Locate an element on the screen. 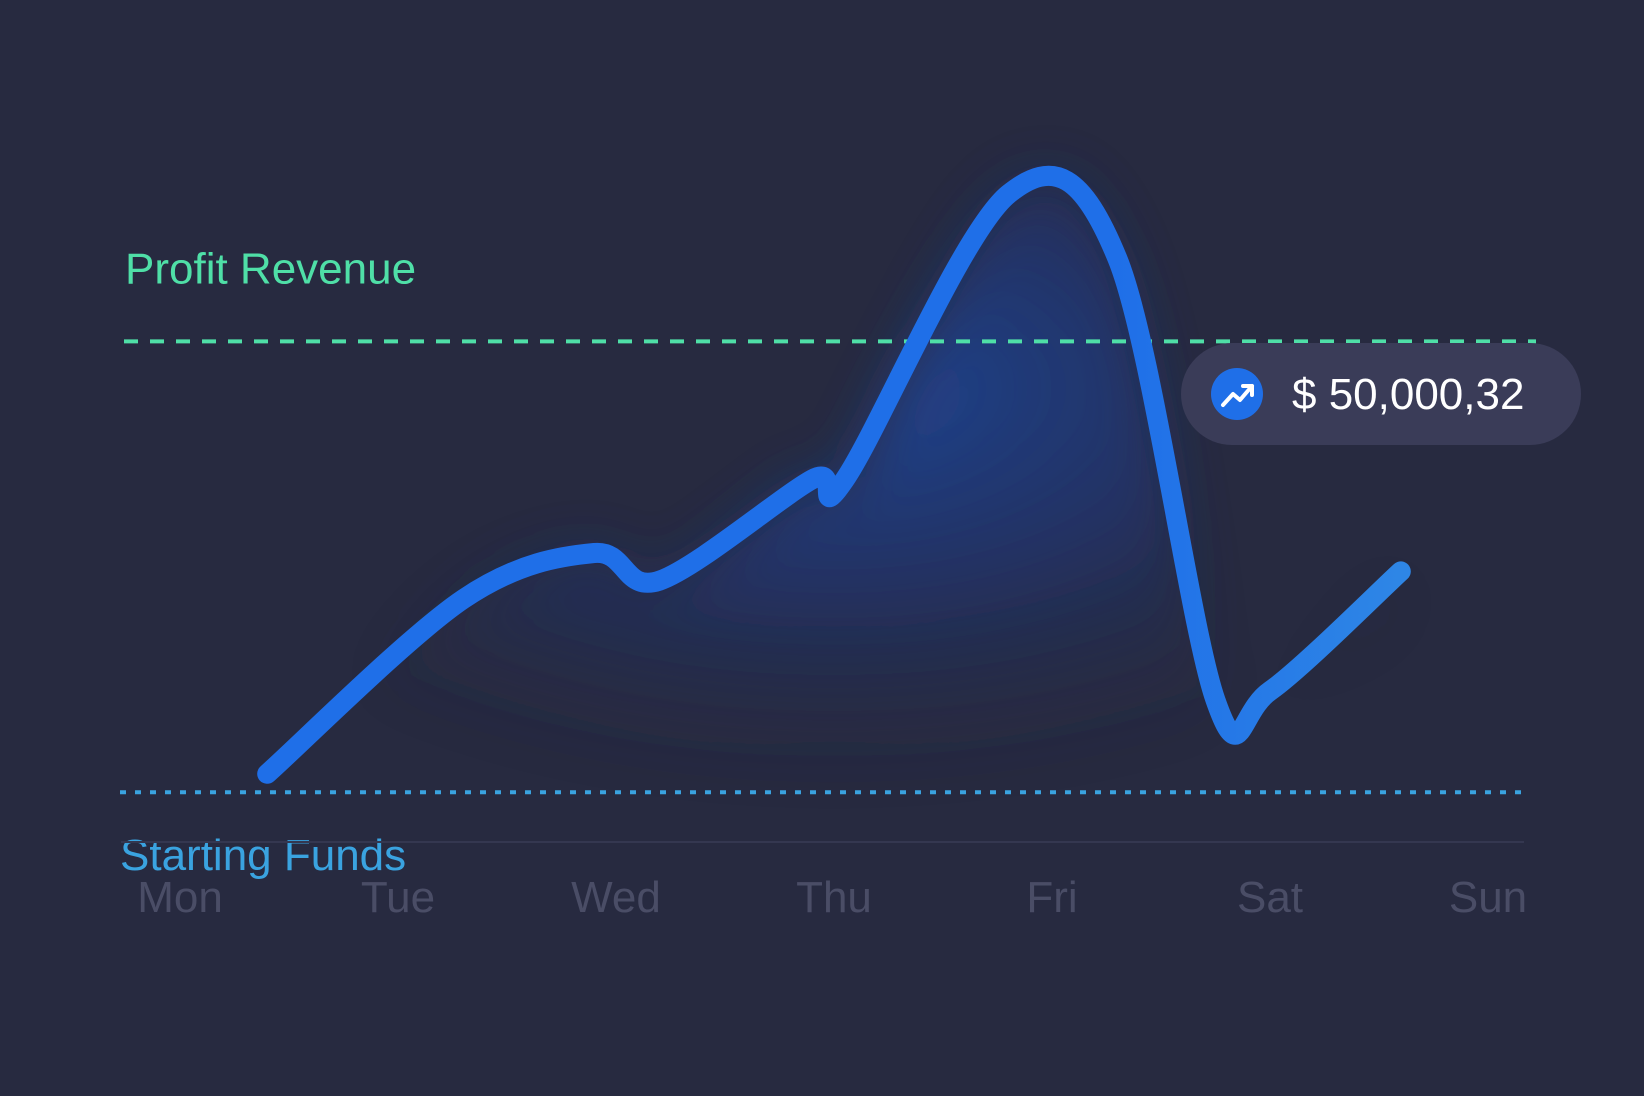 The width and height of the screenshot is (1644, 1096). x-axis-labels: Mon Tue Wed Thu Fri Sat Sun is located at coordinates (832, 897).